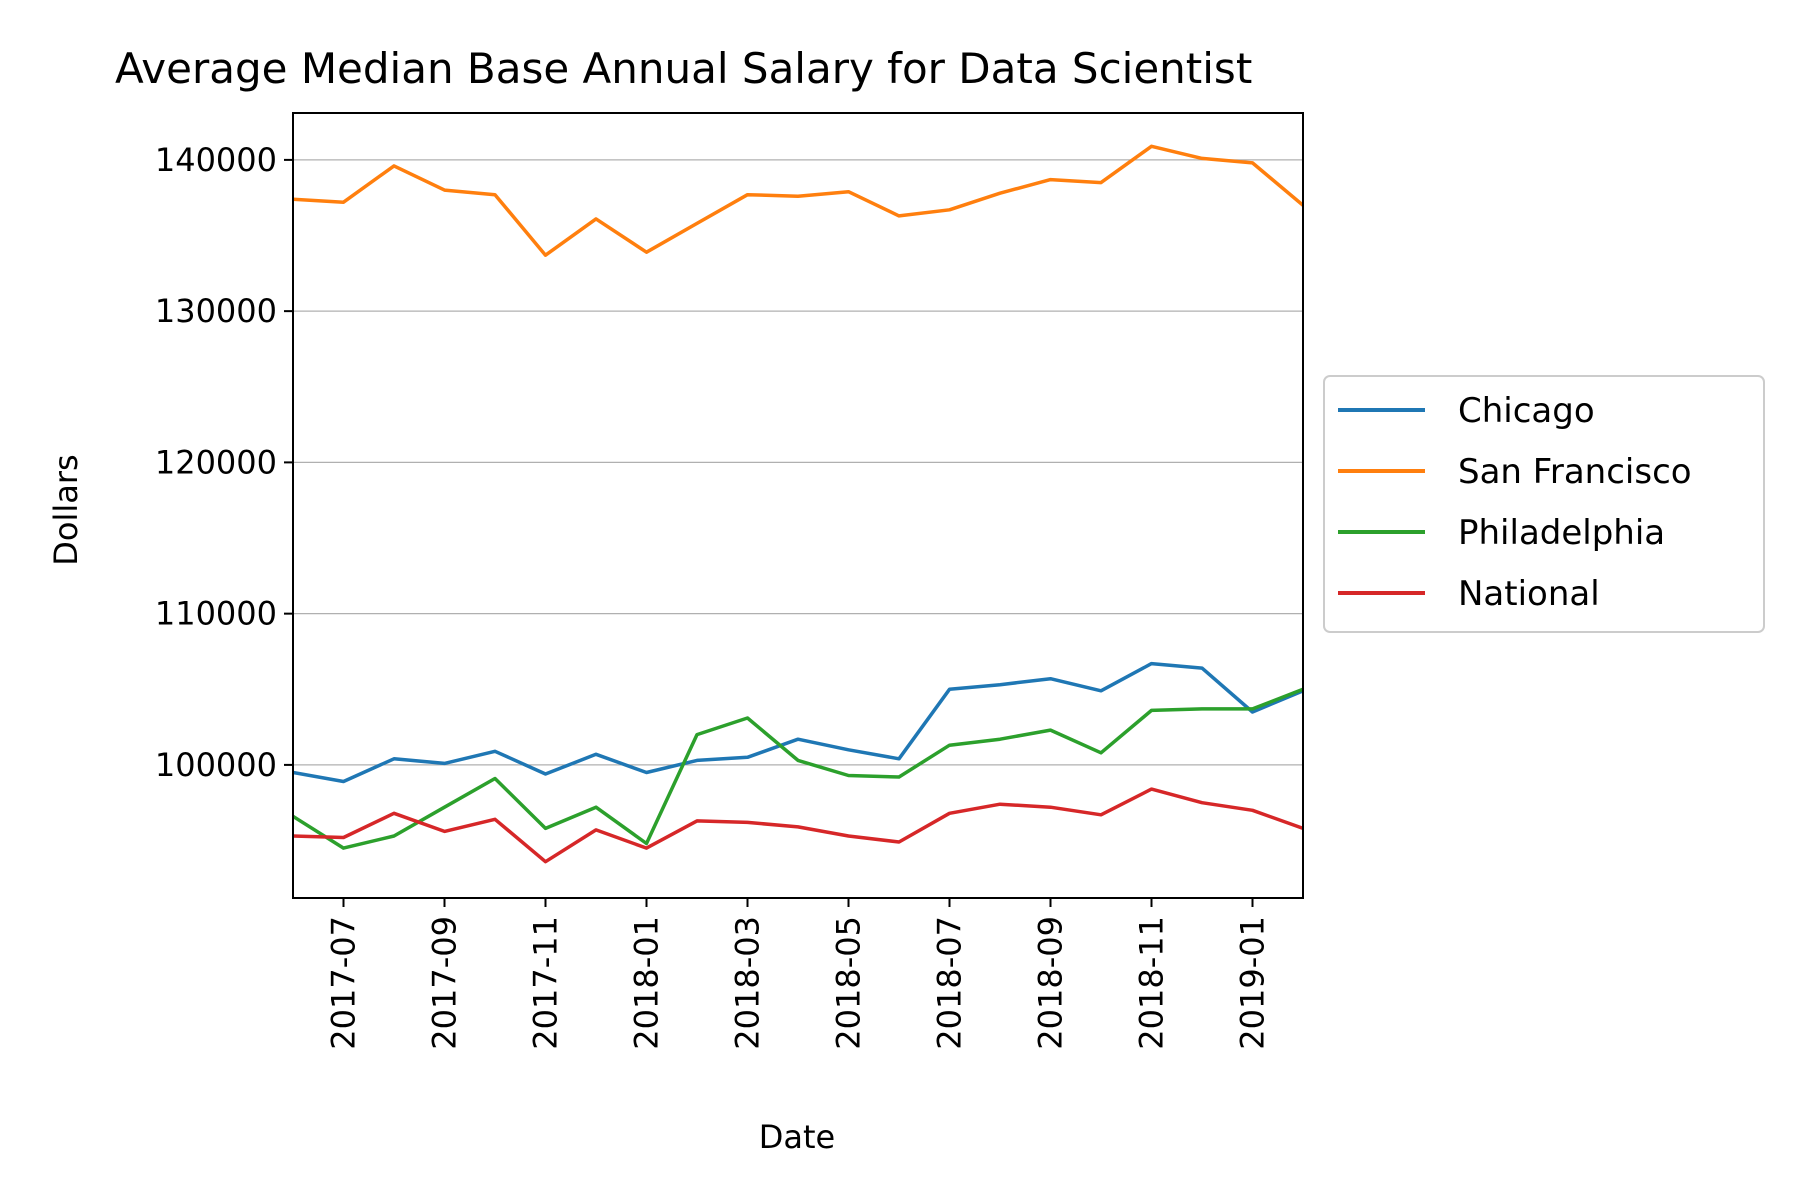  What do you see at coordinates (216, 160) in the screenshot?
I see `y-tick-label: 140000` at bounding box center [216, 160].